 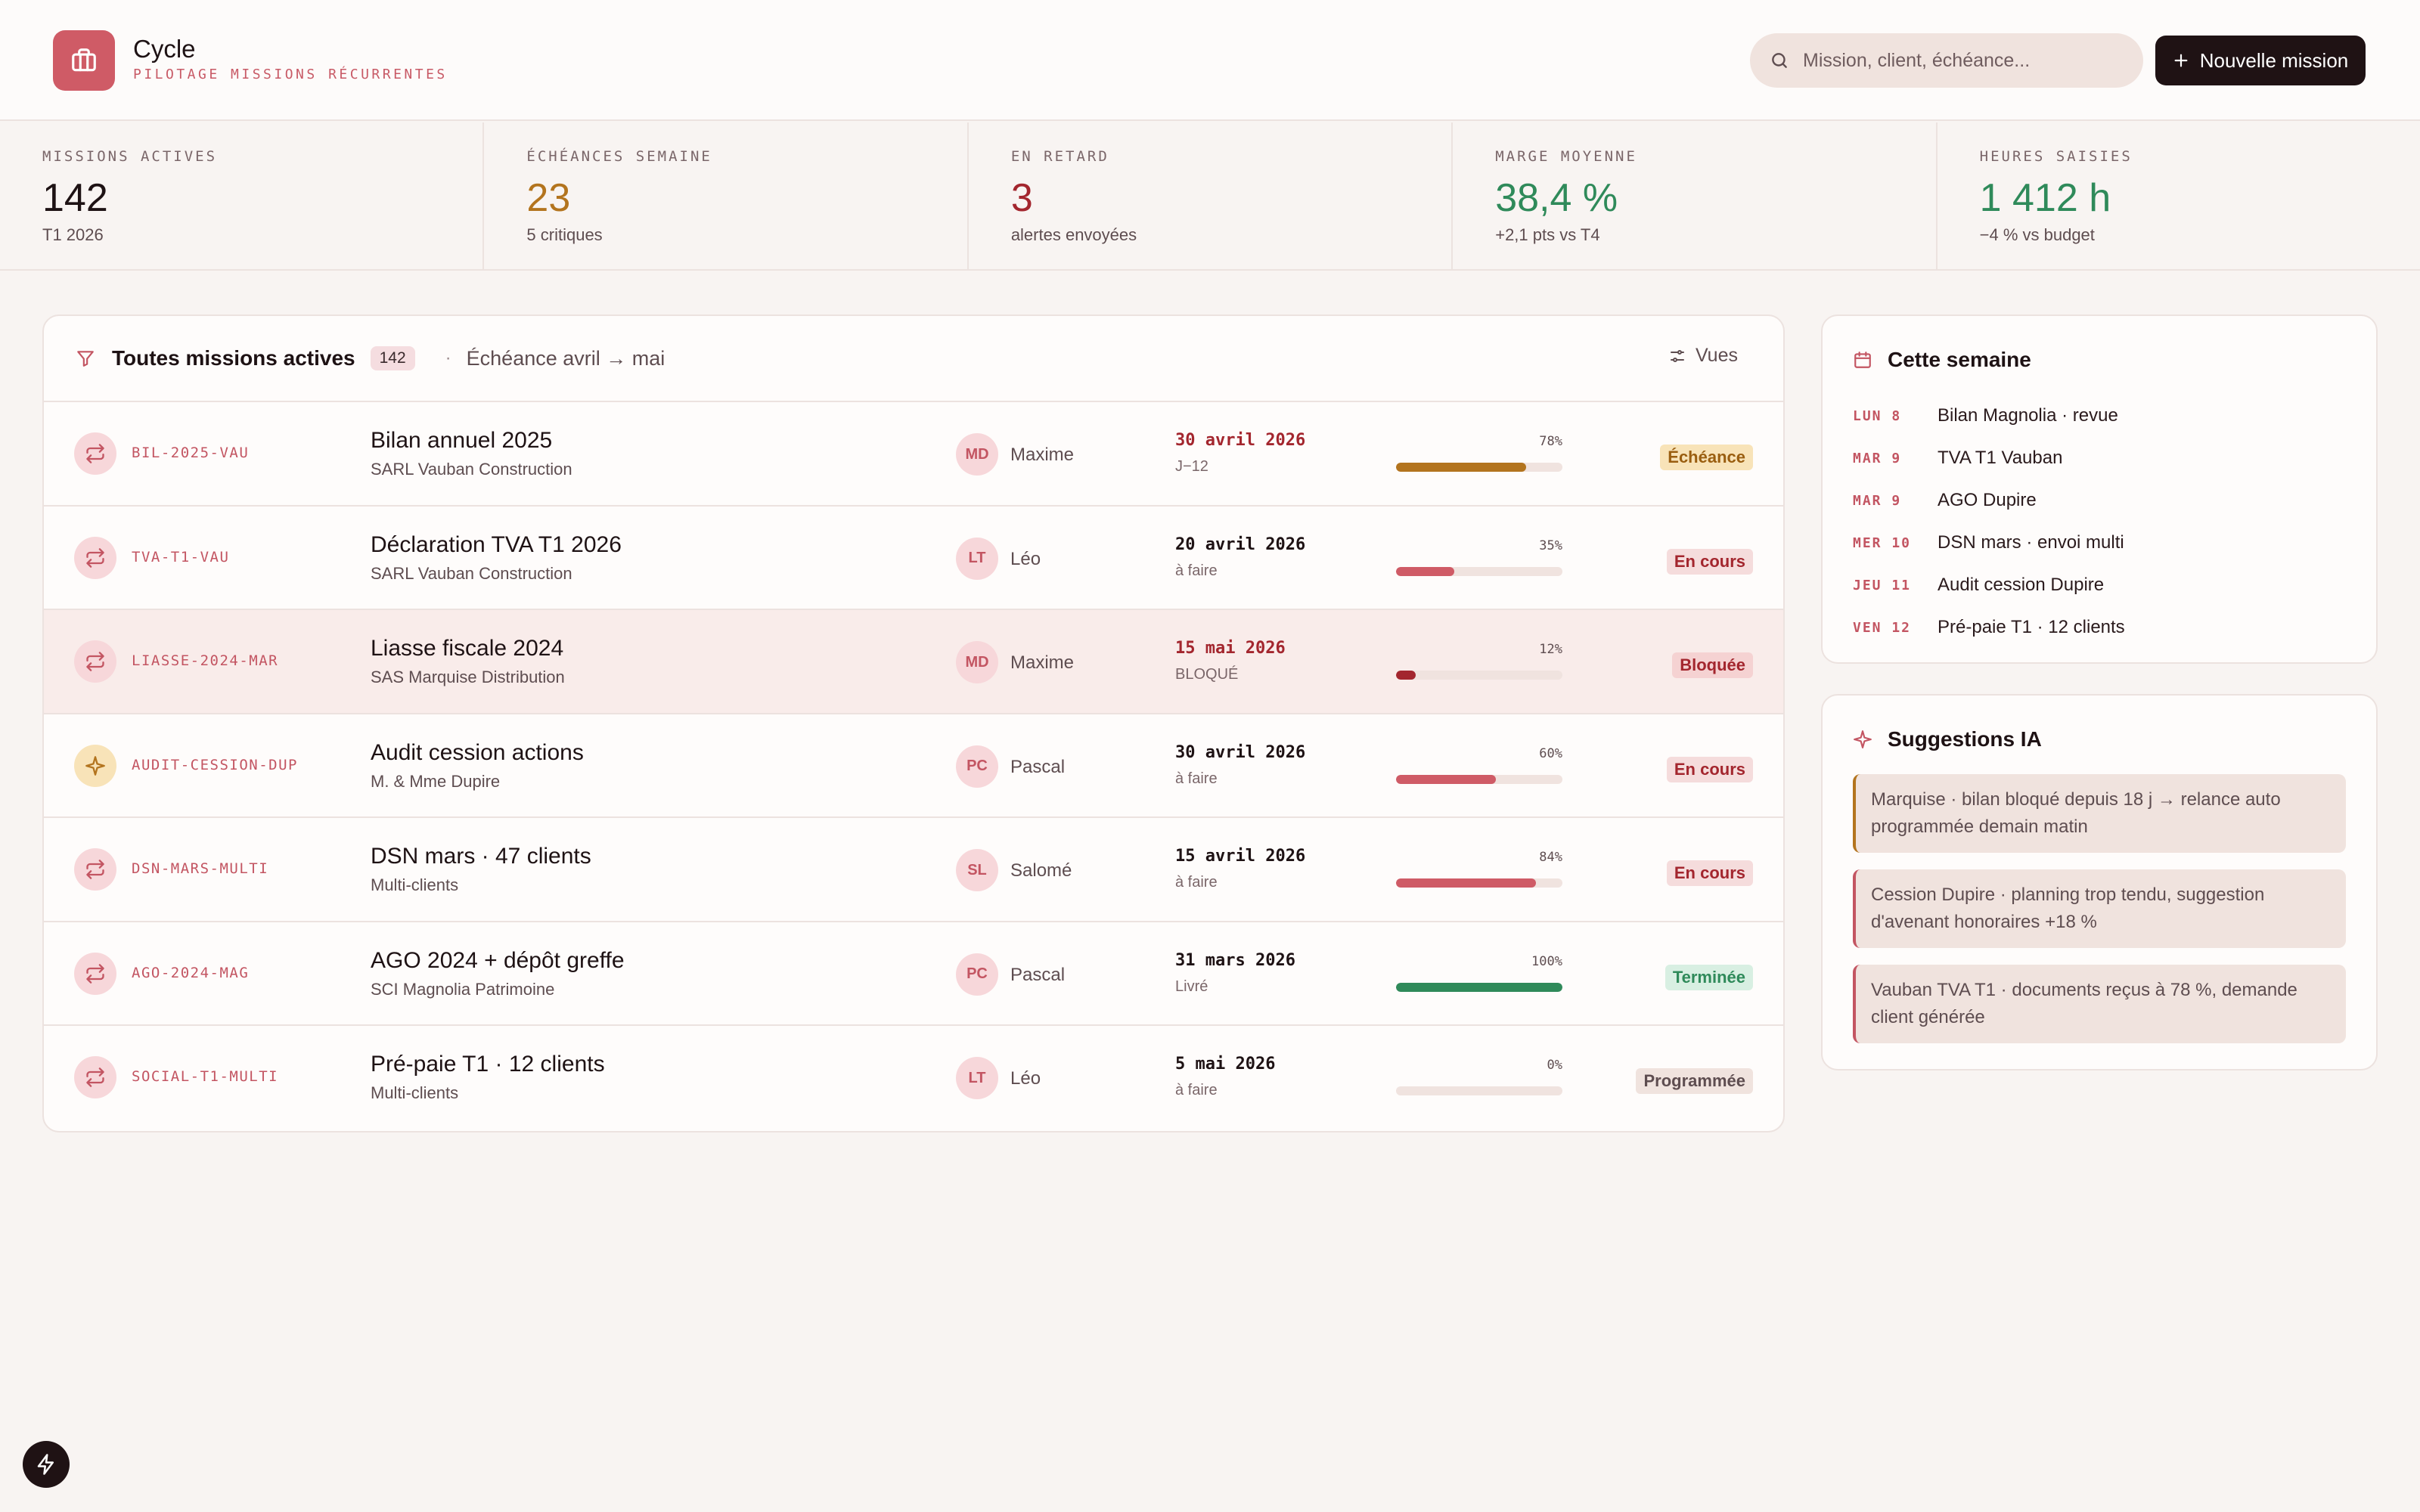 What do you see at coordinates (205, 1076) in the screenshot?
I see `mission-code: SOCIAL-T1-MULTI` at bounding box center [205, 1076].